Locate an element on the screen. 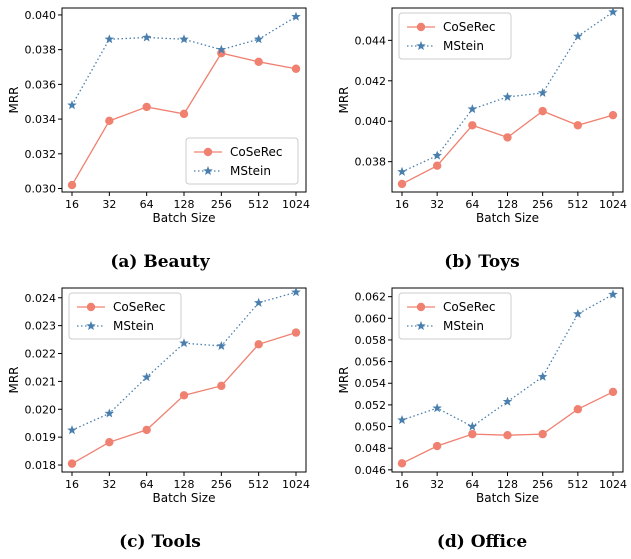 The width and height of the screenshot is (631, 559). y-tick-label: 0.054 is located at coordinates (371, 383).